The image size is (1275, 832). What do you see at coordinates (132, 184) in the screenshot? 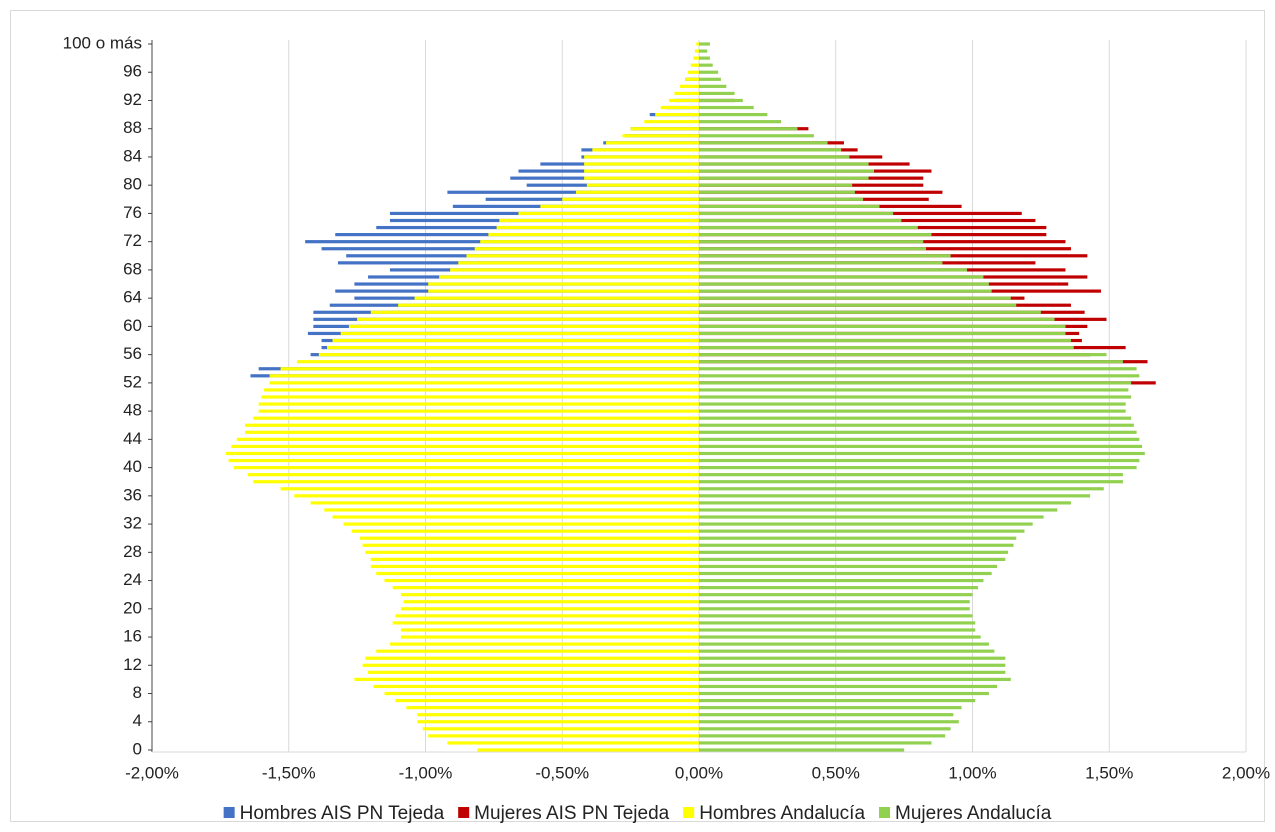
I see `y-tick-label: 80` at bounding box center [132, 184].